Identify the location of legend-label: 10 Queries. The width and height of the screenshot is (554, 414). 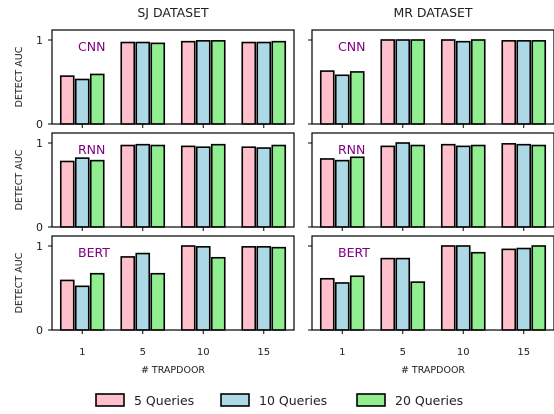
(293, 400).